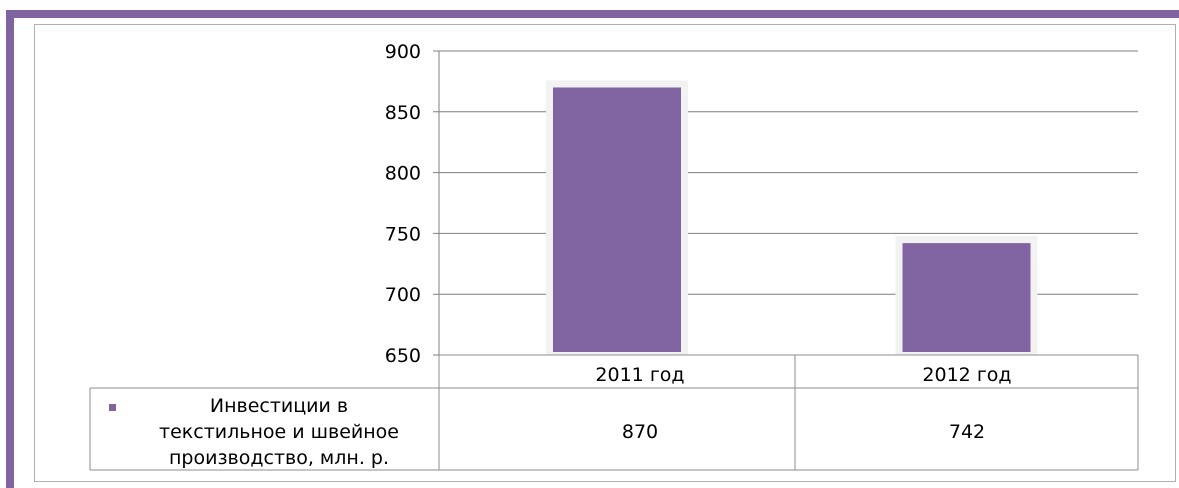 The image size is (1179, 488). I want to click on category-label-2012: 2012 год, so click(966, 375).